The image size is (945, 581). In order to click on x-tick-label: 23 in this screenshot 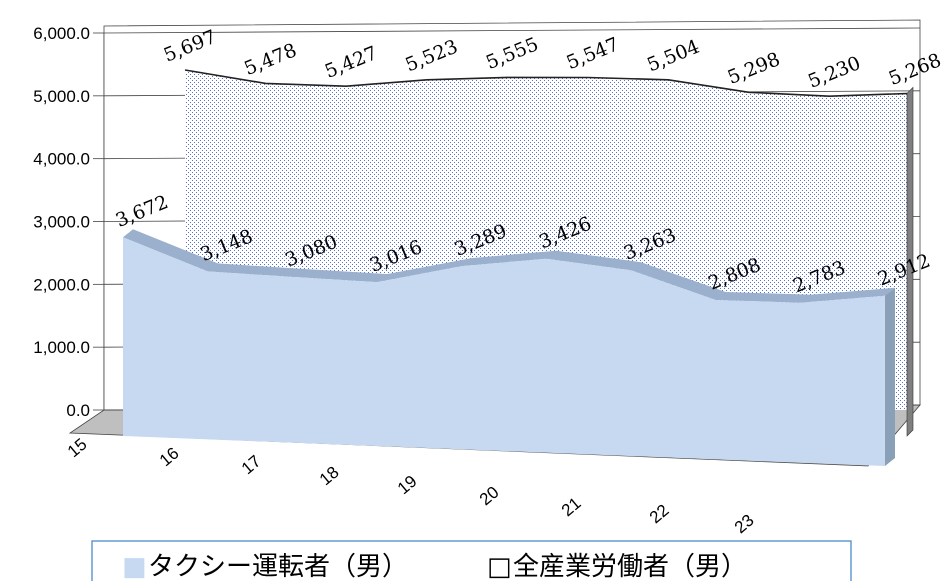, I will do `click(744, 524)`.